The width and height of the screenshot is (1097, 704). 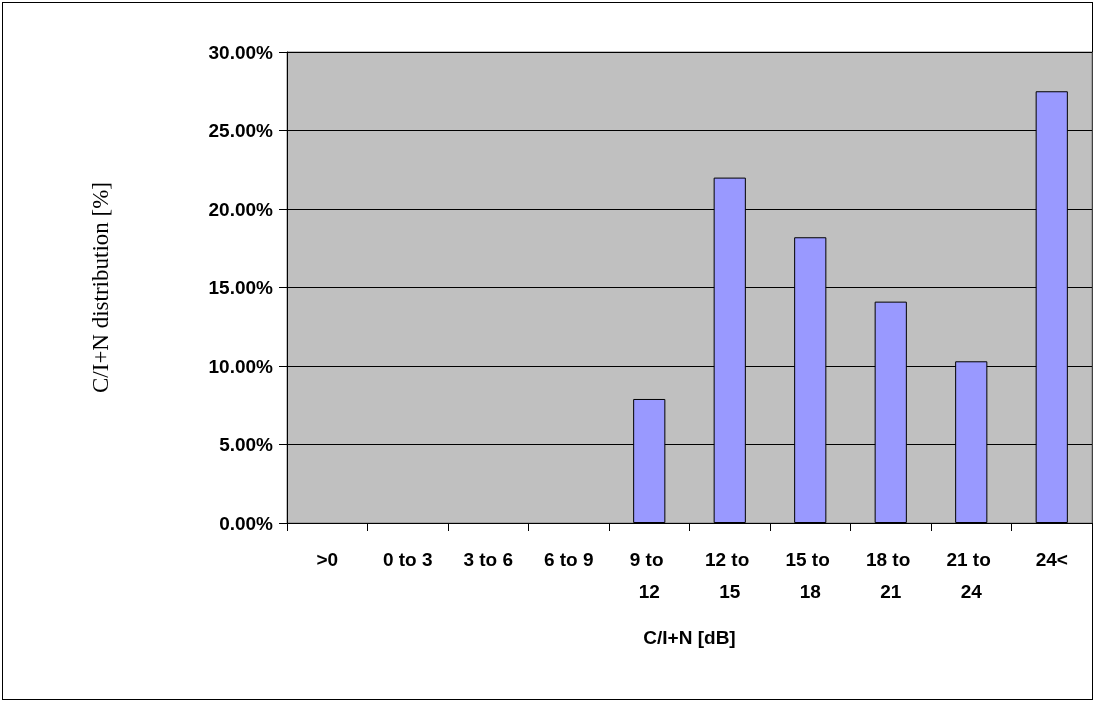 I want to click on x-tick-label: 3 to 6, so click(x=488, y=559).